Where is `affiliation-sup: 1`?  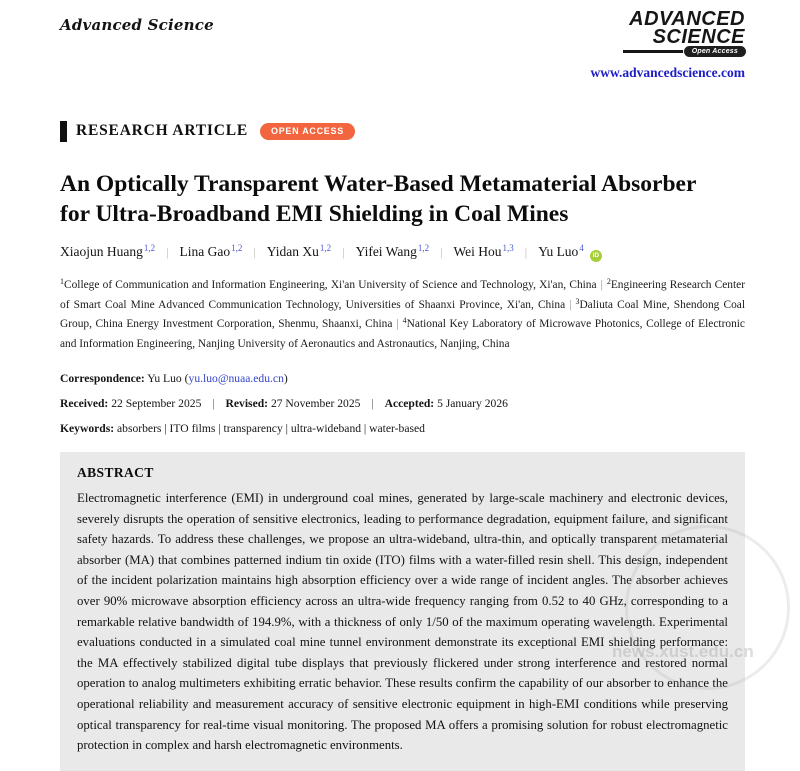 affiliation-sup: 1 is located at coordinates (62, 281).